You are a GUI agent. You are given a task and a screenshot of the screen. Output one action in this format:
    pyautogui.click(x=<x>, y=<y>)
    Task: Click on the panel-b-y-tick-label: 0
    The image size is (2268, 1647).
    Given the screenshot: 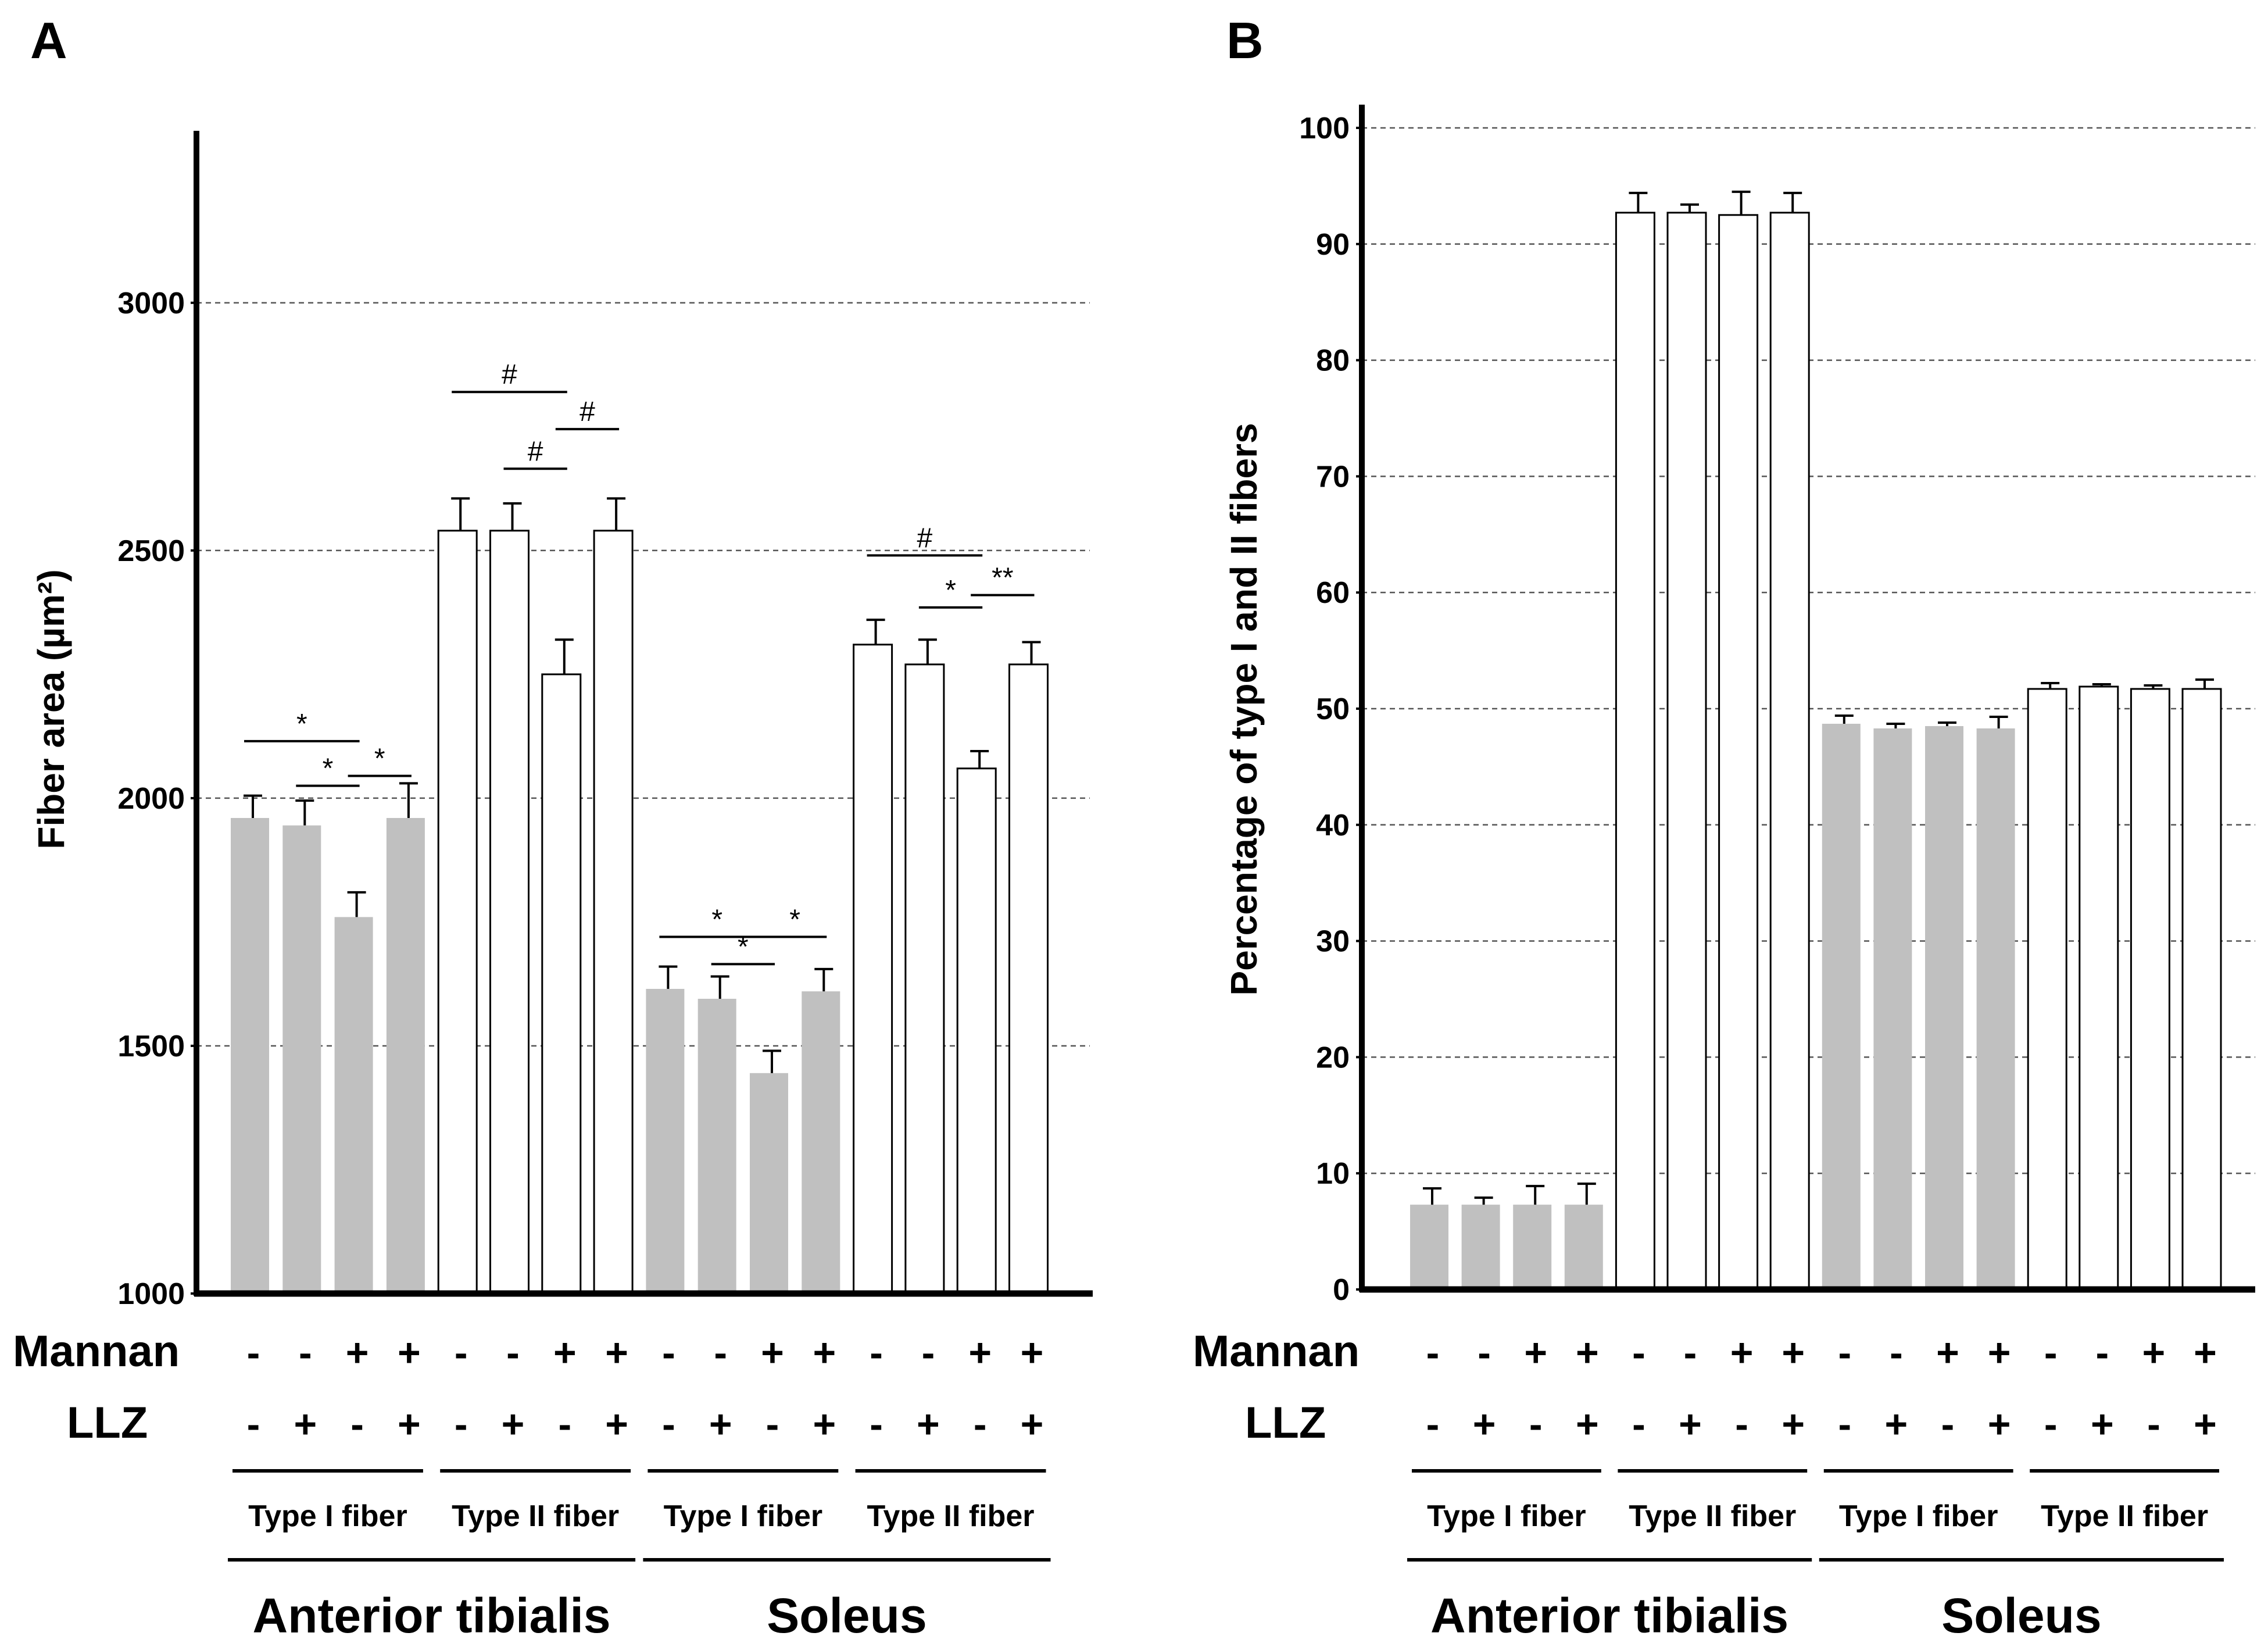 What is the action you would take?
    pyautogui.click(x=1341, y=1290)
    